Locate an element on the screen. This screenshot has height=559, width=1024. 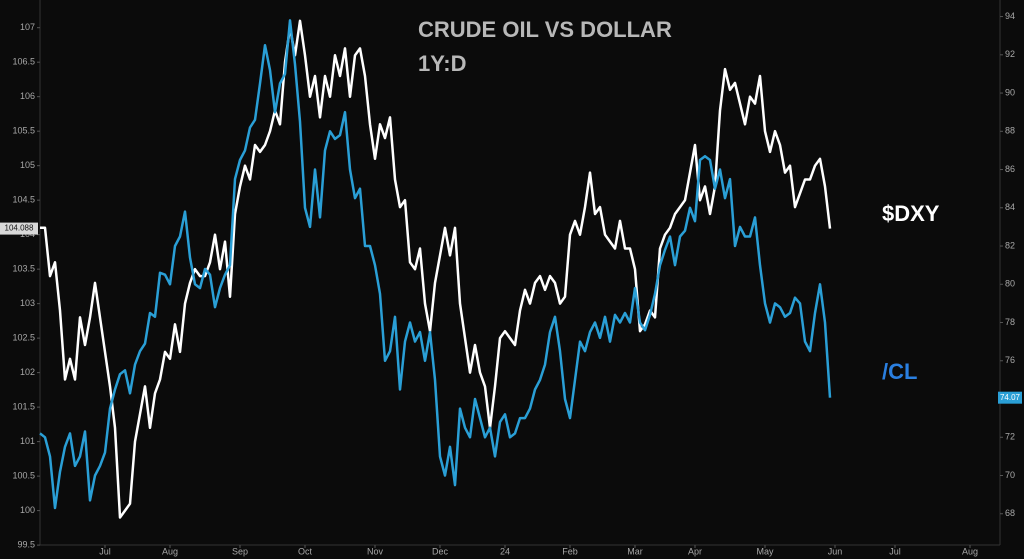
x-tick-label: 24 is located at coordinates (505, 551).